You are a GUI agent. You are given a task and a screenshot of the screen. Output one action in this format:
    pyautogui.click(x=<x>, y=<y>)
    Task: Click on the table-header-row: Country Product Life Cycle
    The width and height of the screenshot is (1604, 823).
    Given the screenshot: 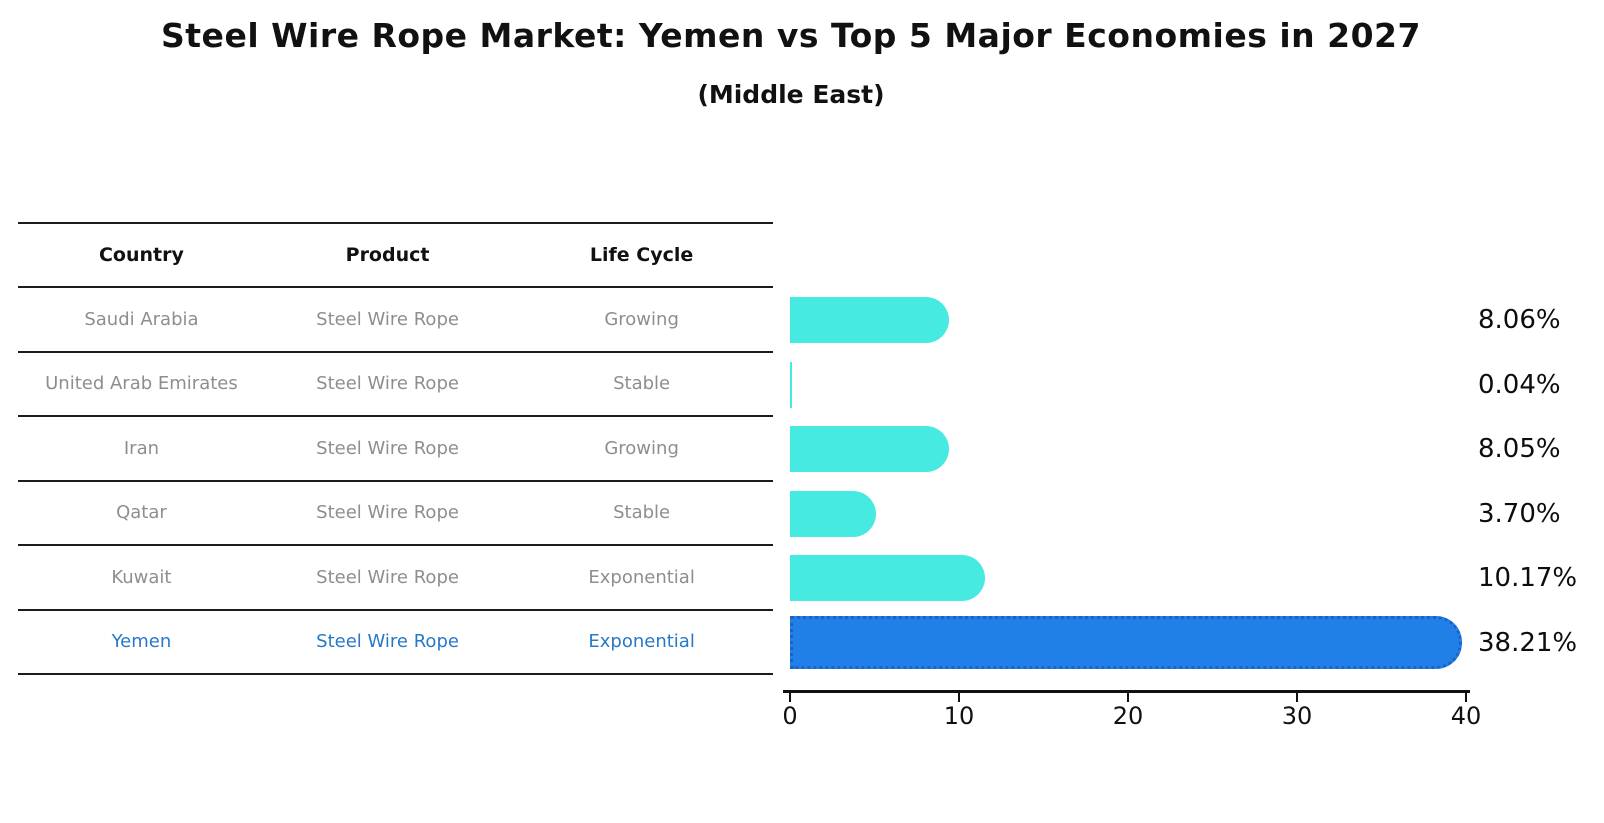 What is the action you would take?
    pyautogui.click(x=395, y=255)
    